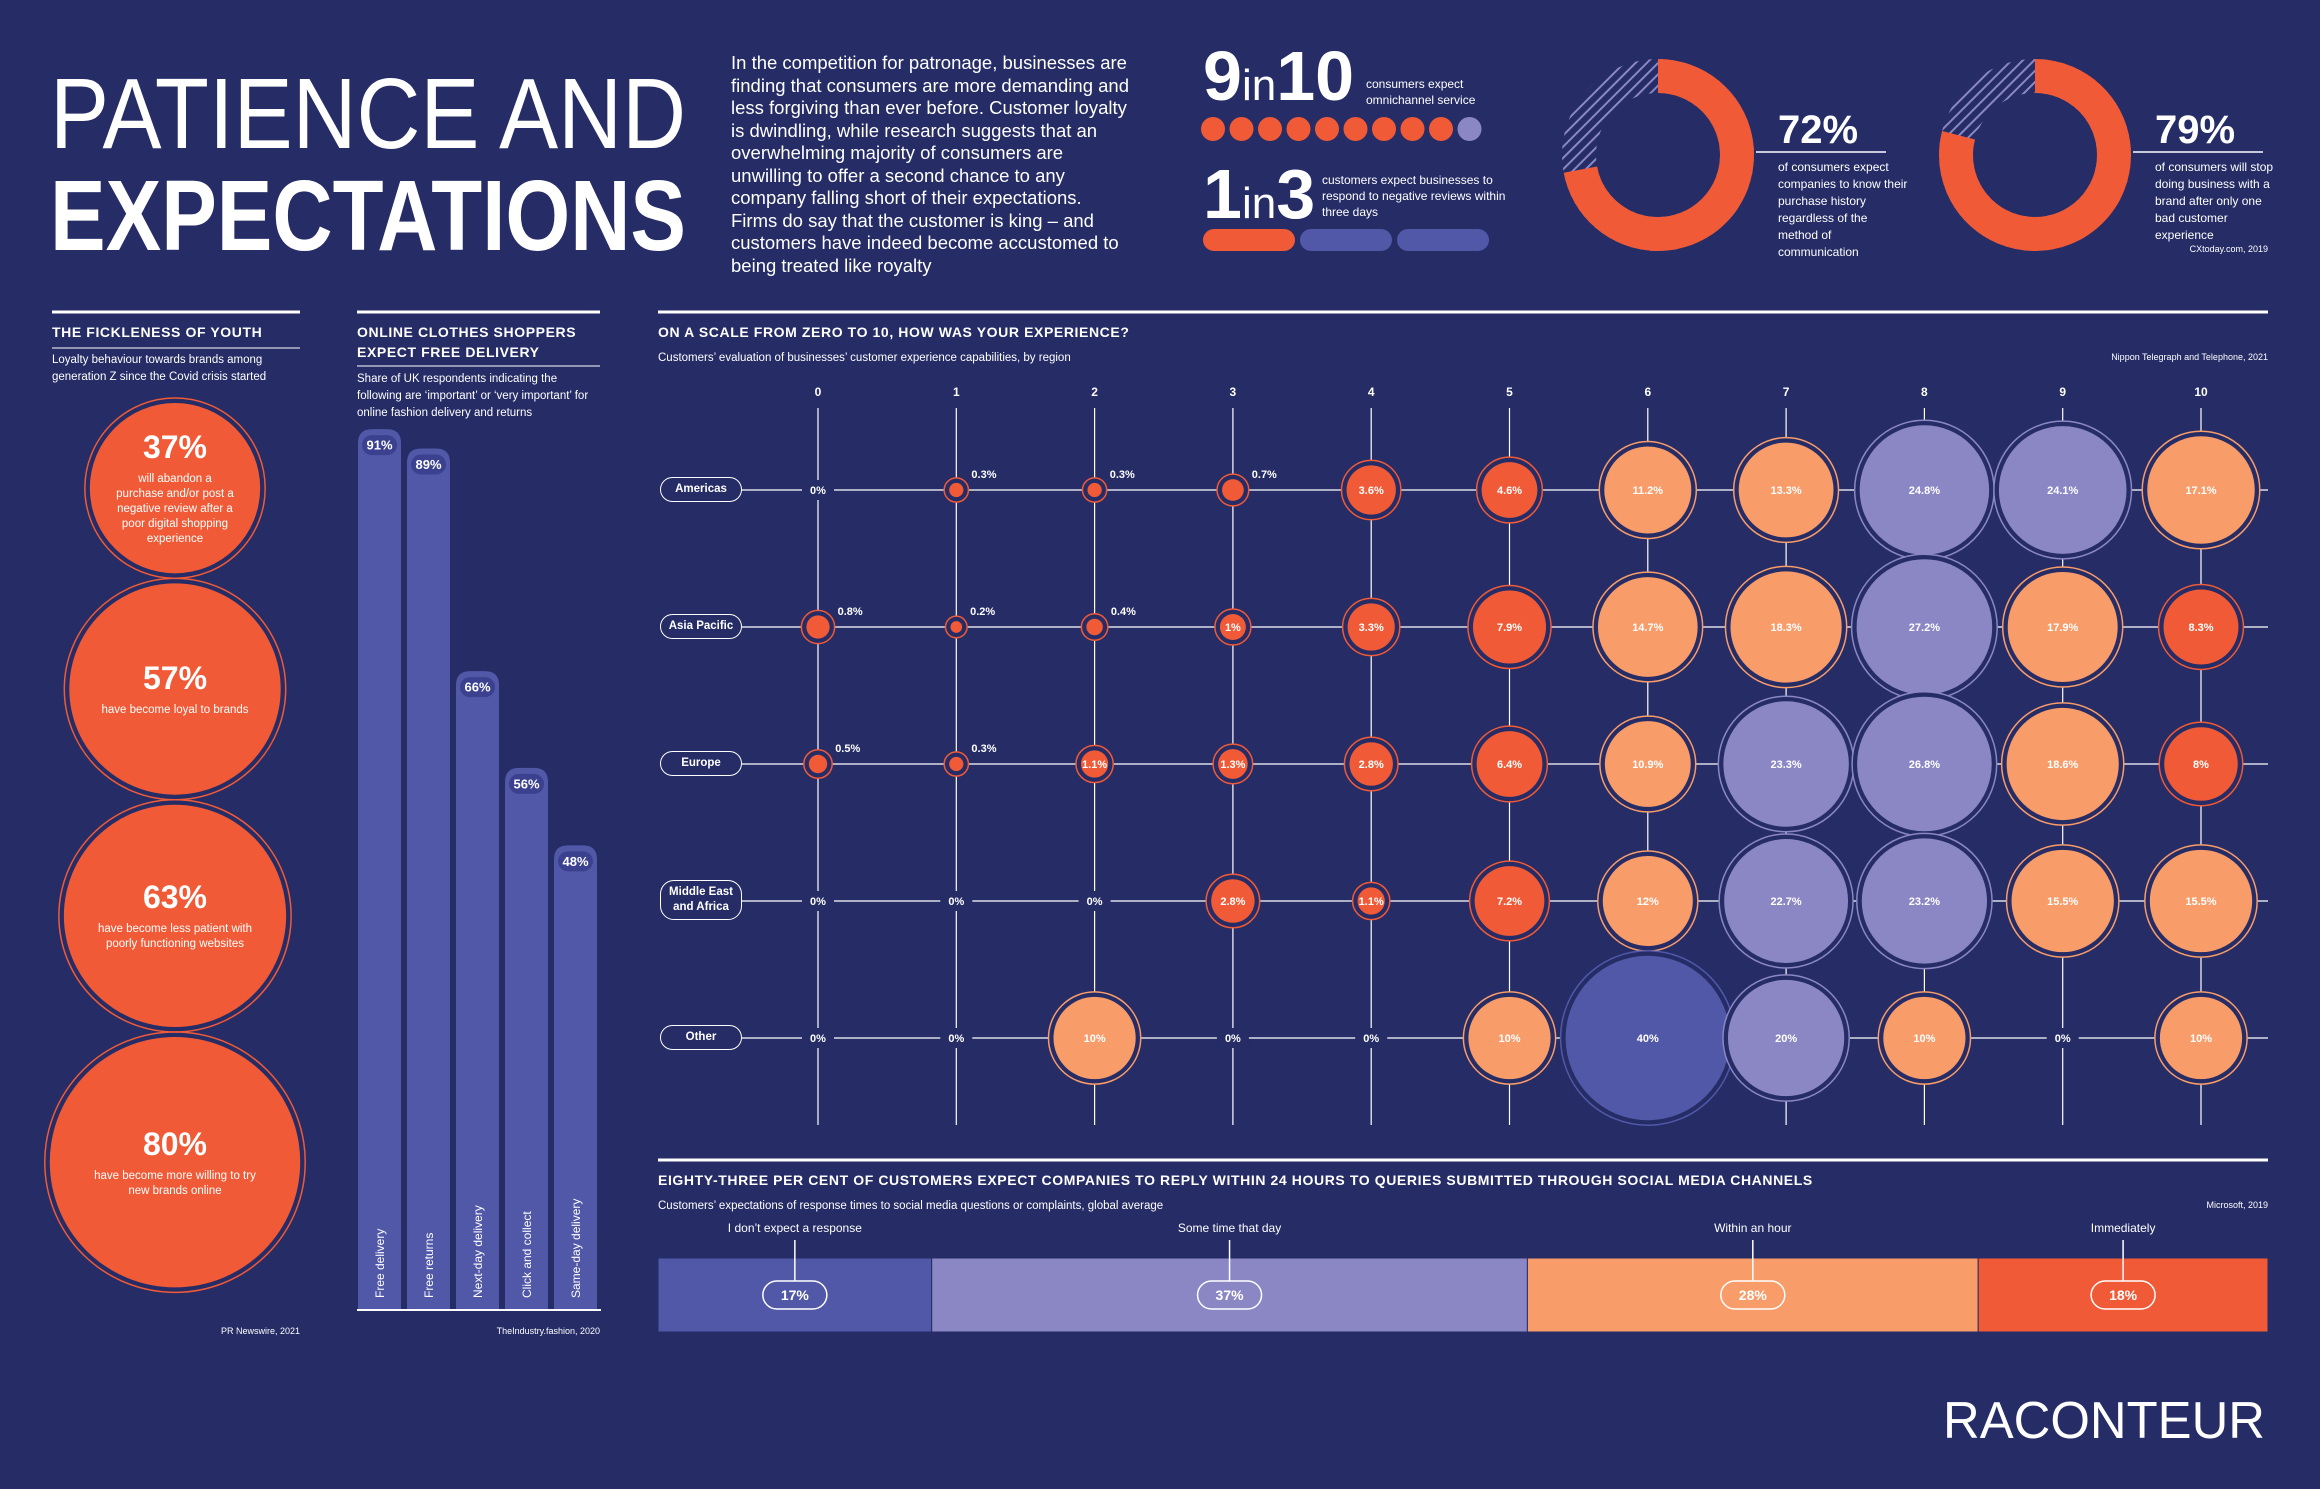 This screenshot has height=1489, width=2320. What do you see at coordinates (1259, 194) in the screenshot?
I see `stat-figure: 1in3` at bounding box center [1259, 194].